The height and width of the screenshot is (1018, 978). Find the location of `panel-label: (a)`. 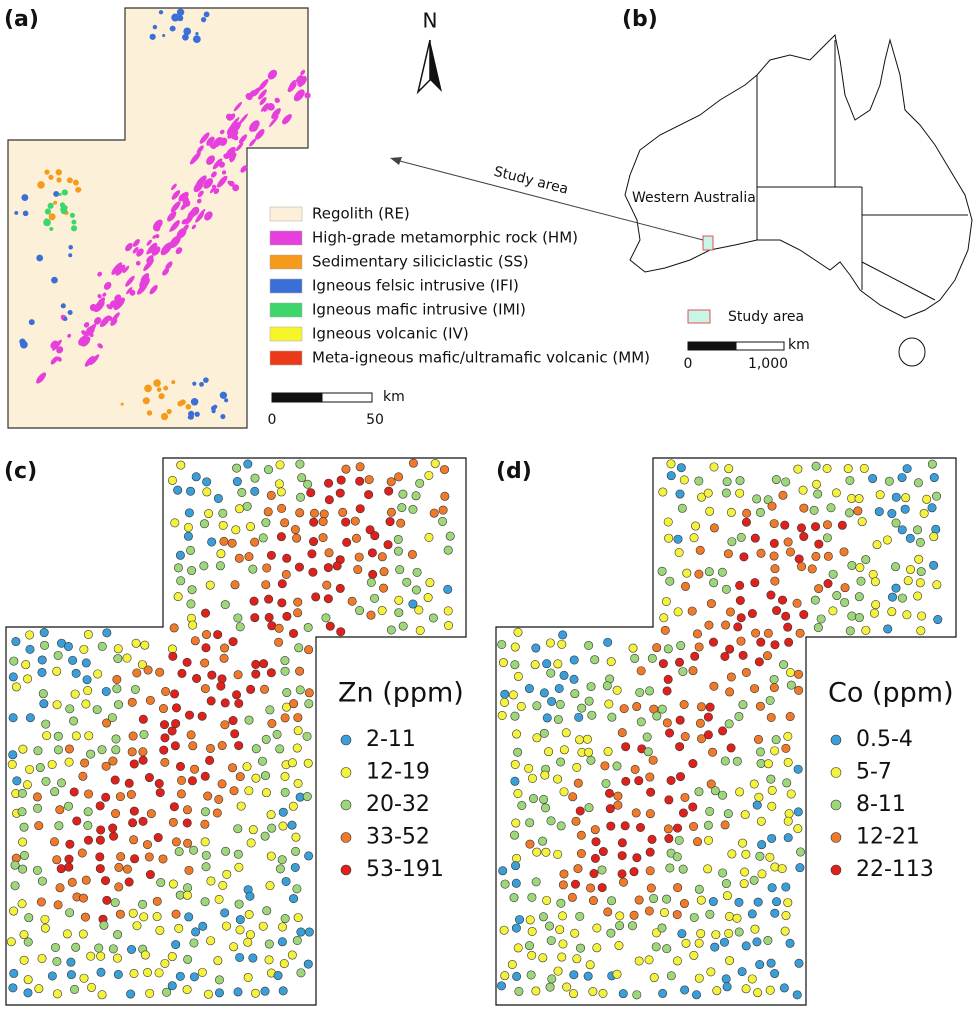

panel-label: (a) is located at coordinates (21, 19).